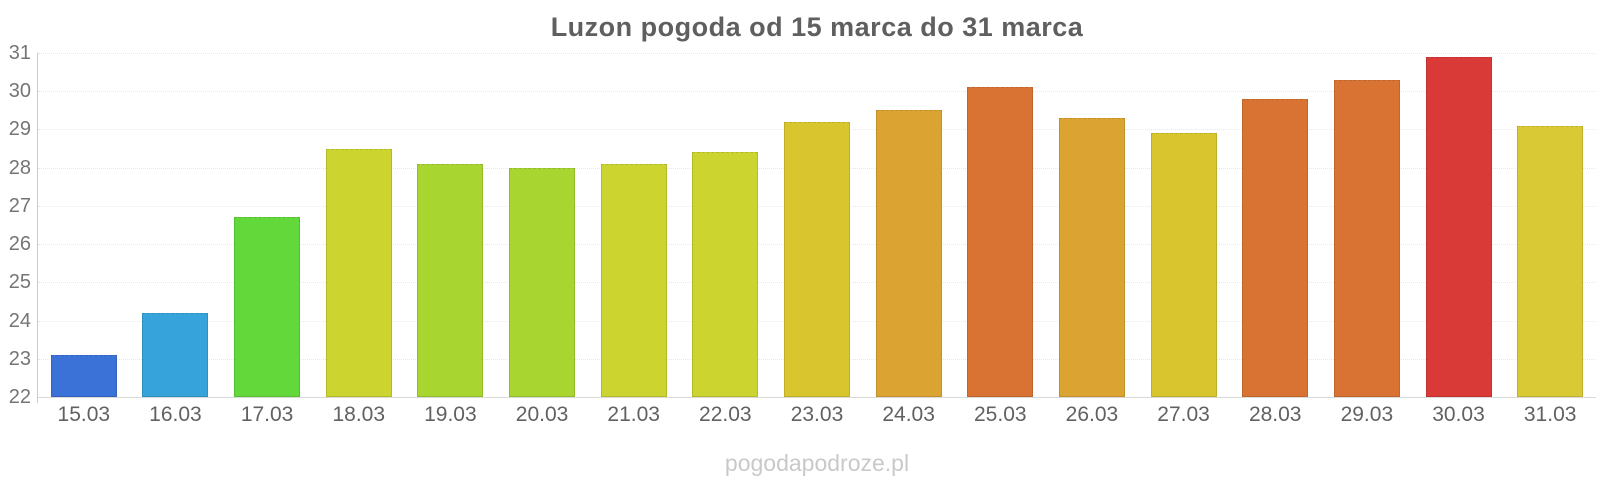 Image resolution: width=1600 pixels, height=480 pixels. What do you see at coordinates (1000, 414) in the screenshot?
I see `x-tick-label: 25.03` at bounding box center [1000, 414].